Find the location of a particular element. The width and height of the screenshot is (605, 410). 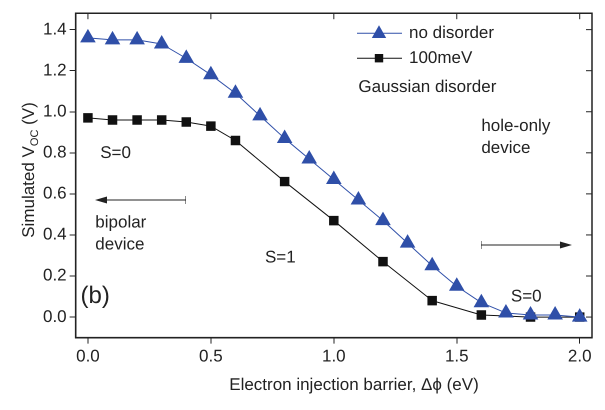

y-tick-label: 0.4 is located at coordinates (54, 234).